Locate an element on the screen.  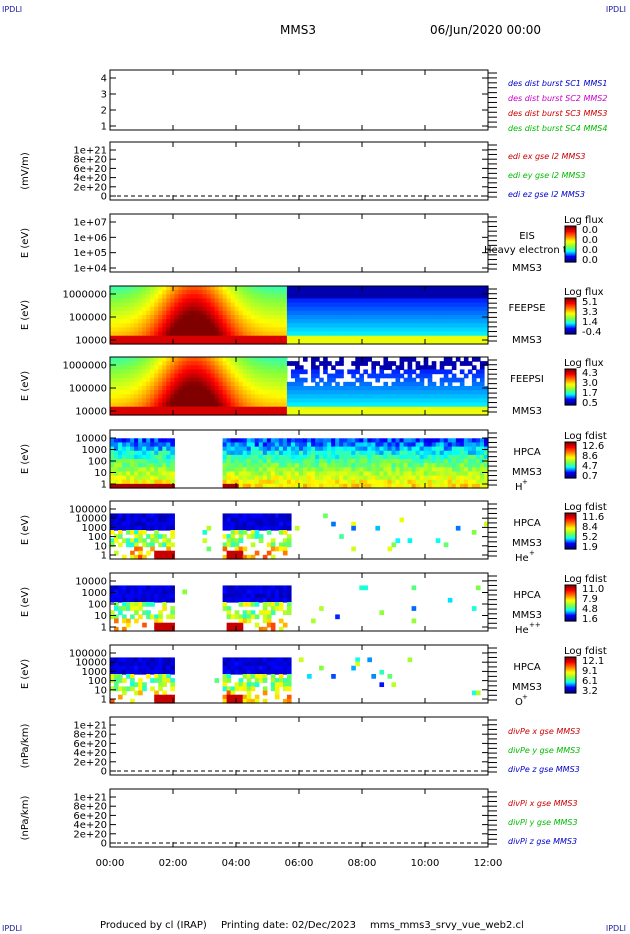
y-tick-label: 100000 is located at coordinates (88, 318).